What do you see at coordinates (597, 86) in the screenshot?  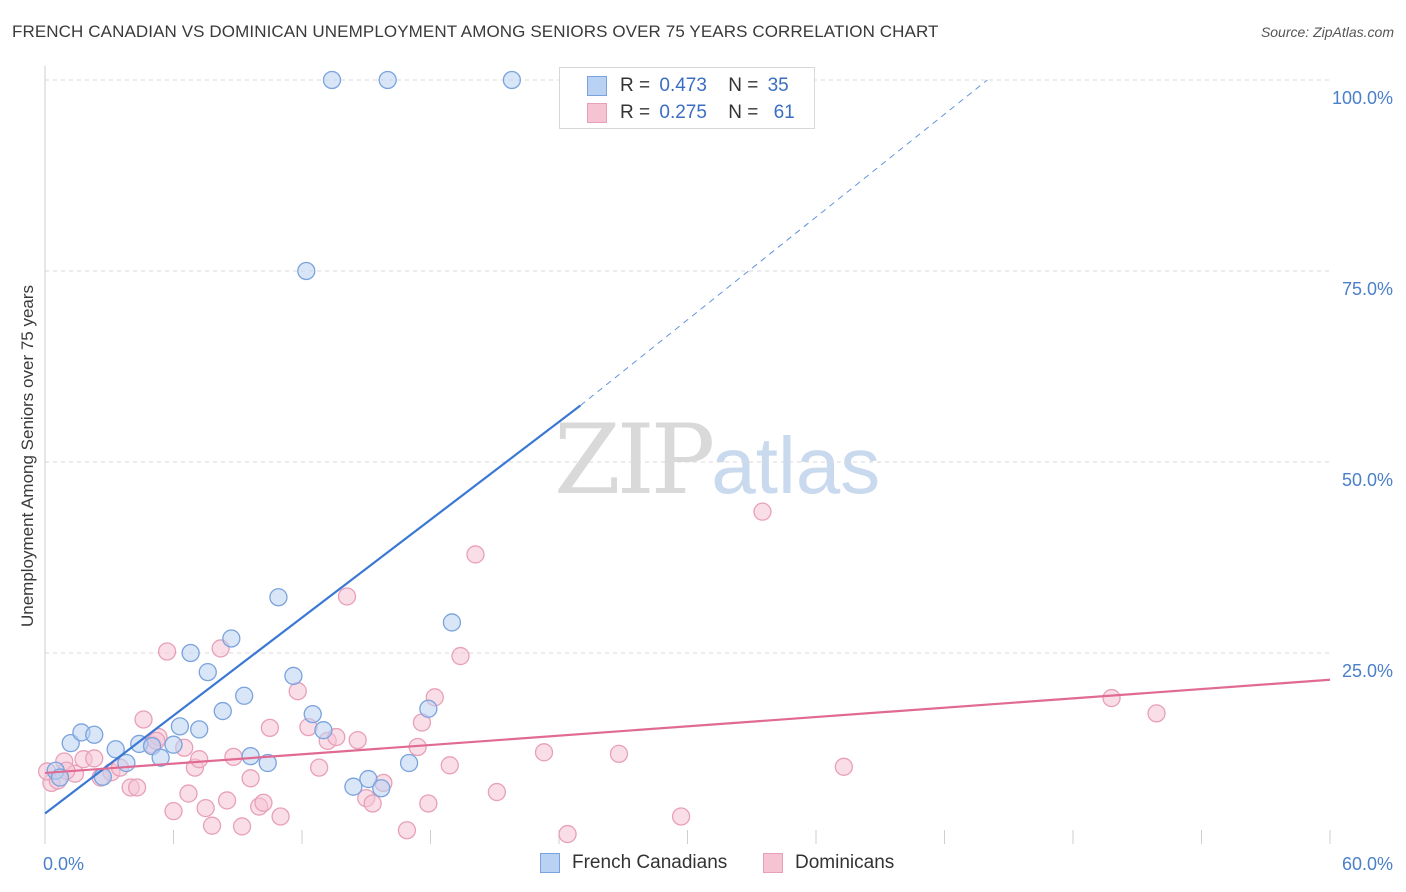 I see `legend-swatch-blue` at bounding box center [597, 86].